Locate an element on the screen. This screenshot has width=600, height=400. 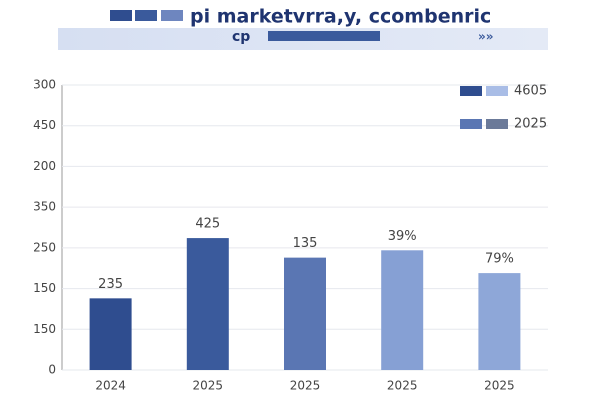
data-label: 39% is located at coordinates (402, 236).